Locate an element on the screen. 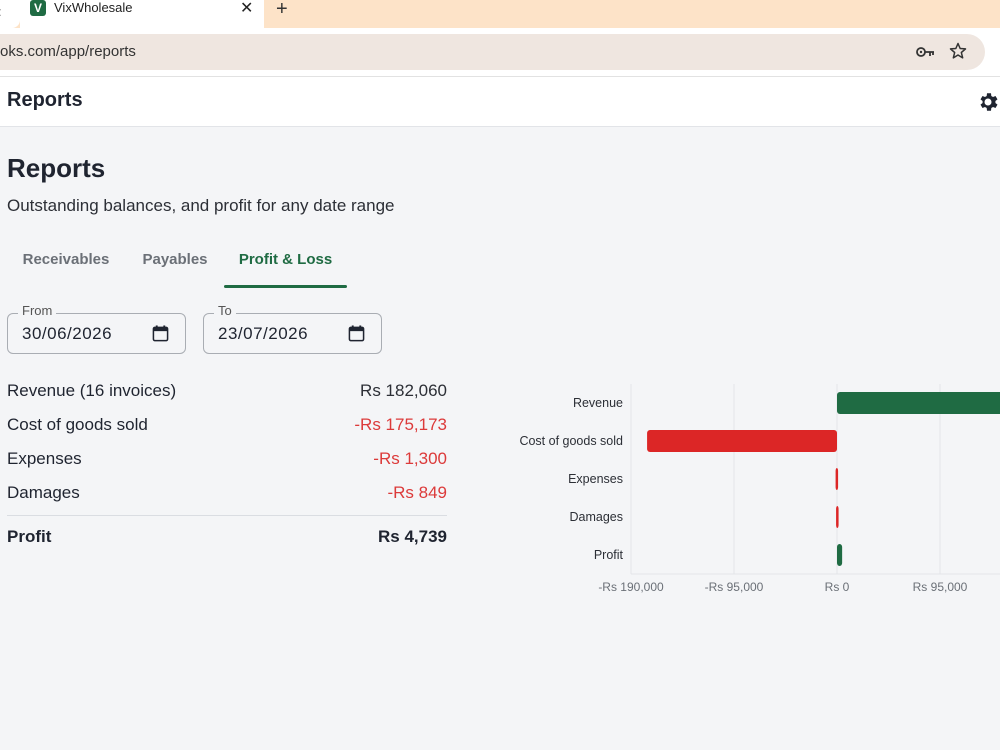 The height and width of the screenshot is (750, 1000). tab-label: Profit & Loss is located at coordinates (285, 259).